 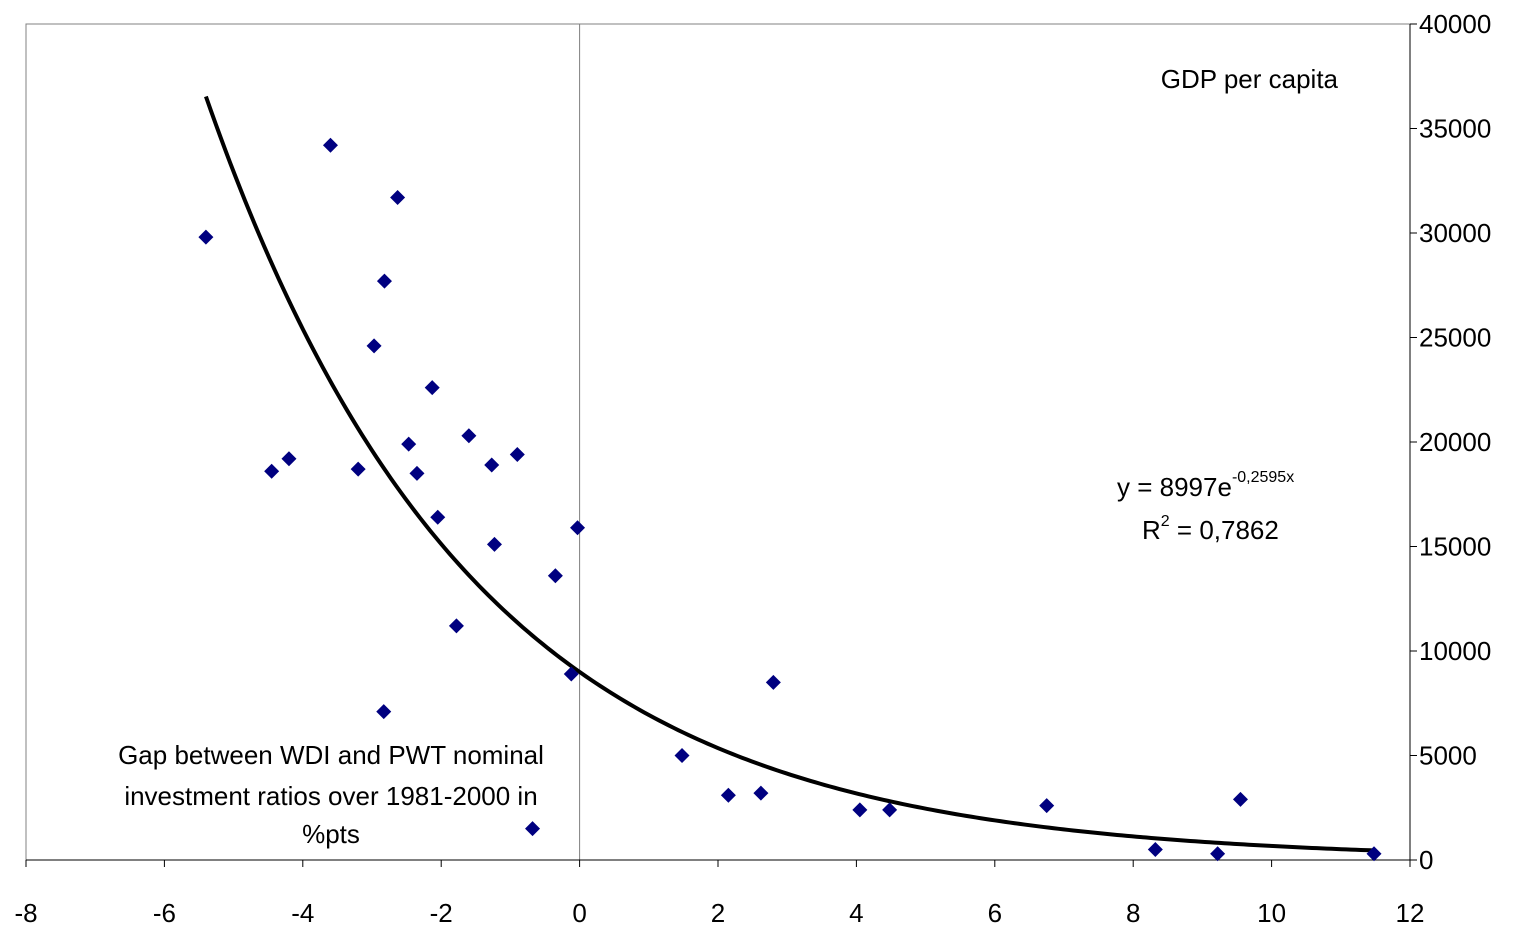 I want to click on x-tick-label: 8, so click(x=1133, y=913).